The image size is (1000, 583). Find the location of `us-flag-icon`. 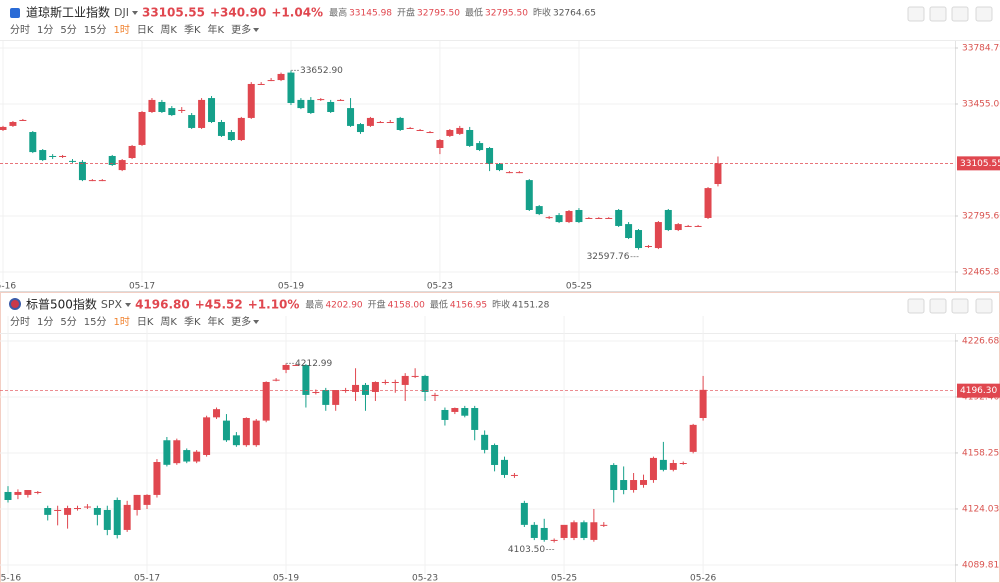

us-flag-icon is located at coordinates (15, 304).